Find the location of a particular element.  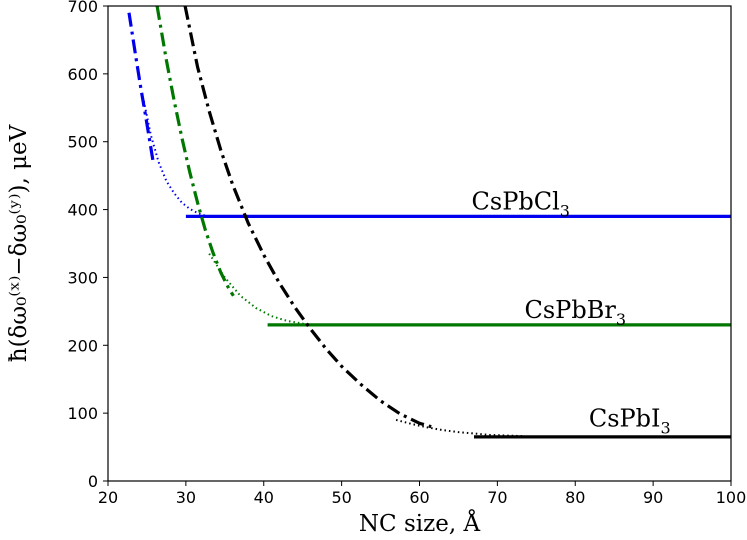

x-tick-label: 30 is located at coordinates (186, 497).